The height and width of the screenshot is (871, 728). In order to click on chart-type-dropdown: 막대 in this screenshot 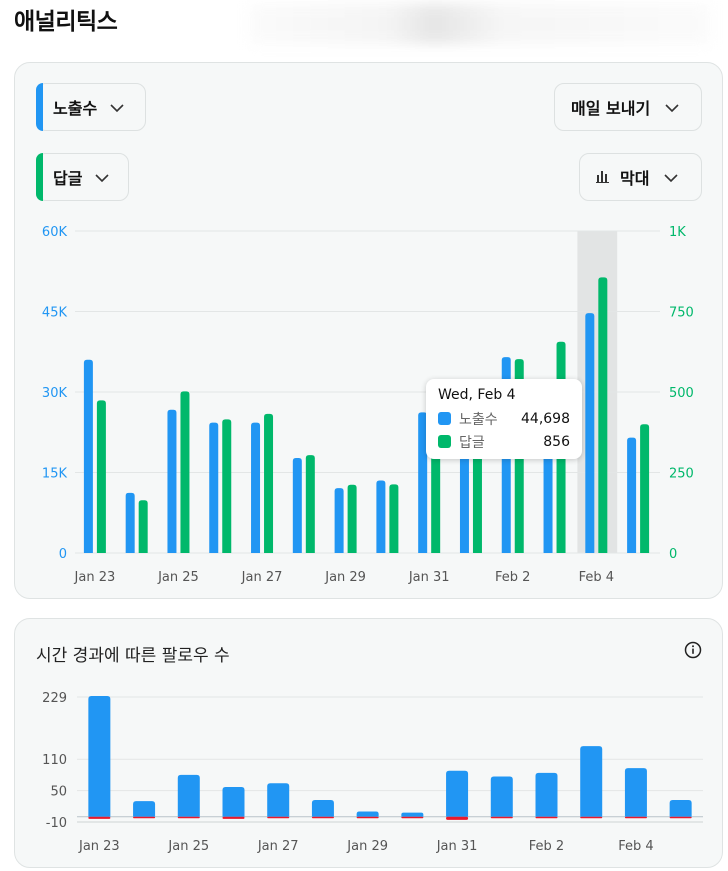, I will do `click(640, 177)`.